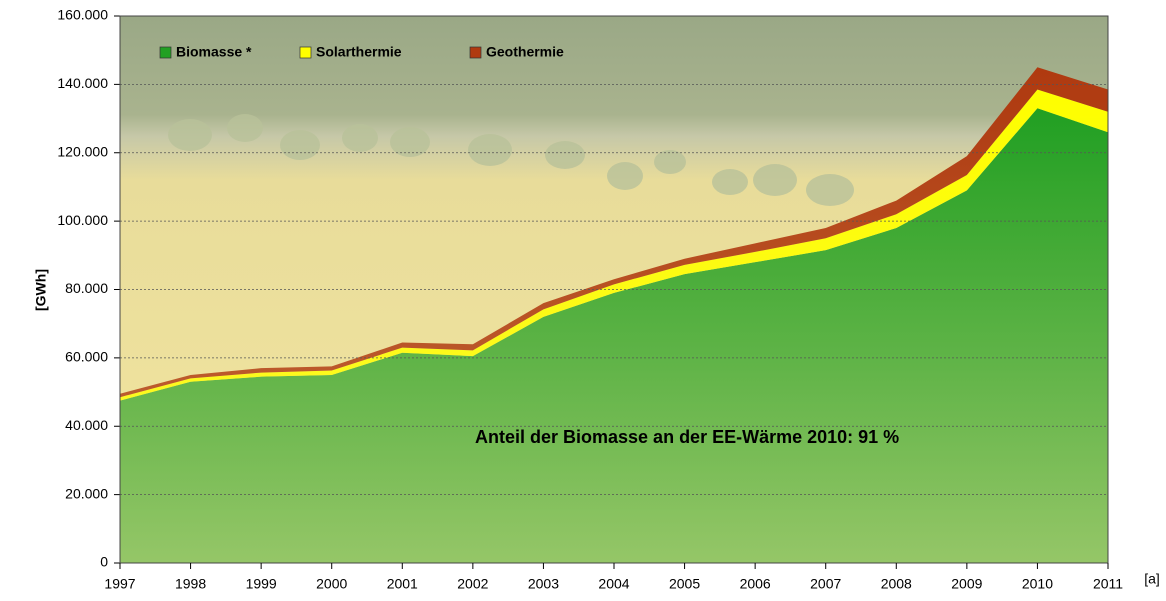 This screenshot has height=601, width=1166. I want to click on x-tick-label: 1999, so click(261, 584).